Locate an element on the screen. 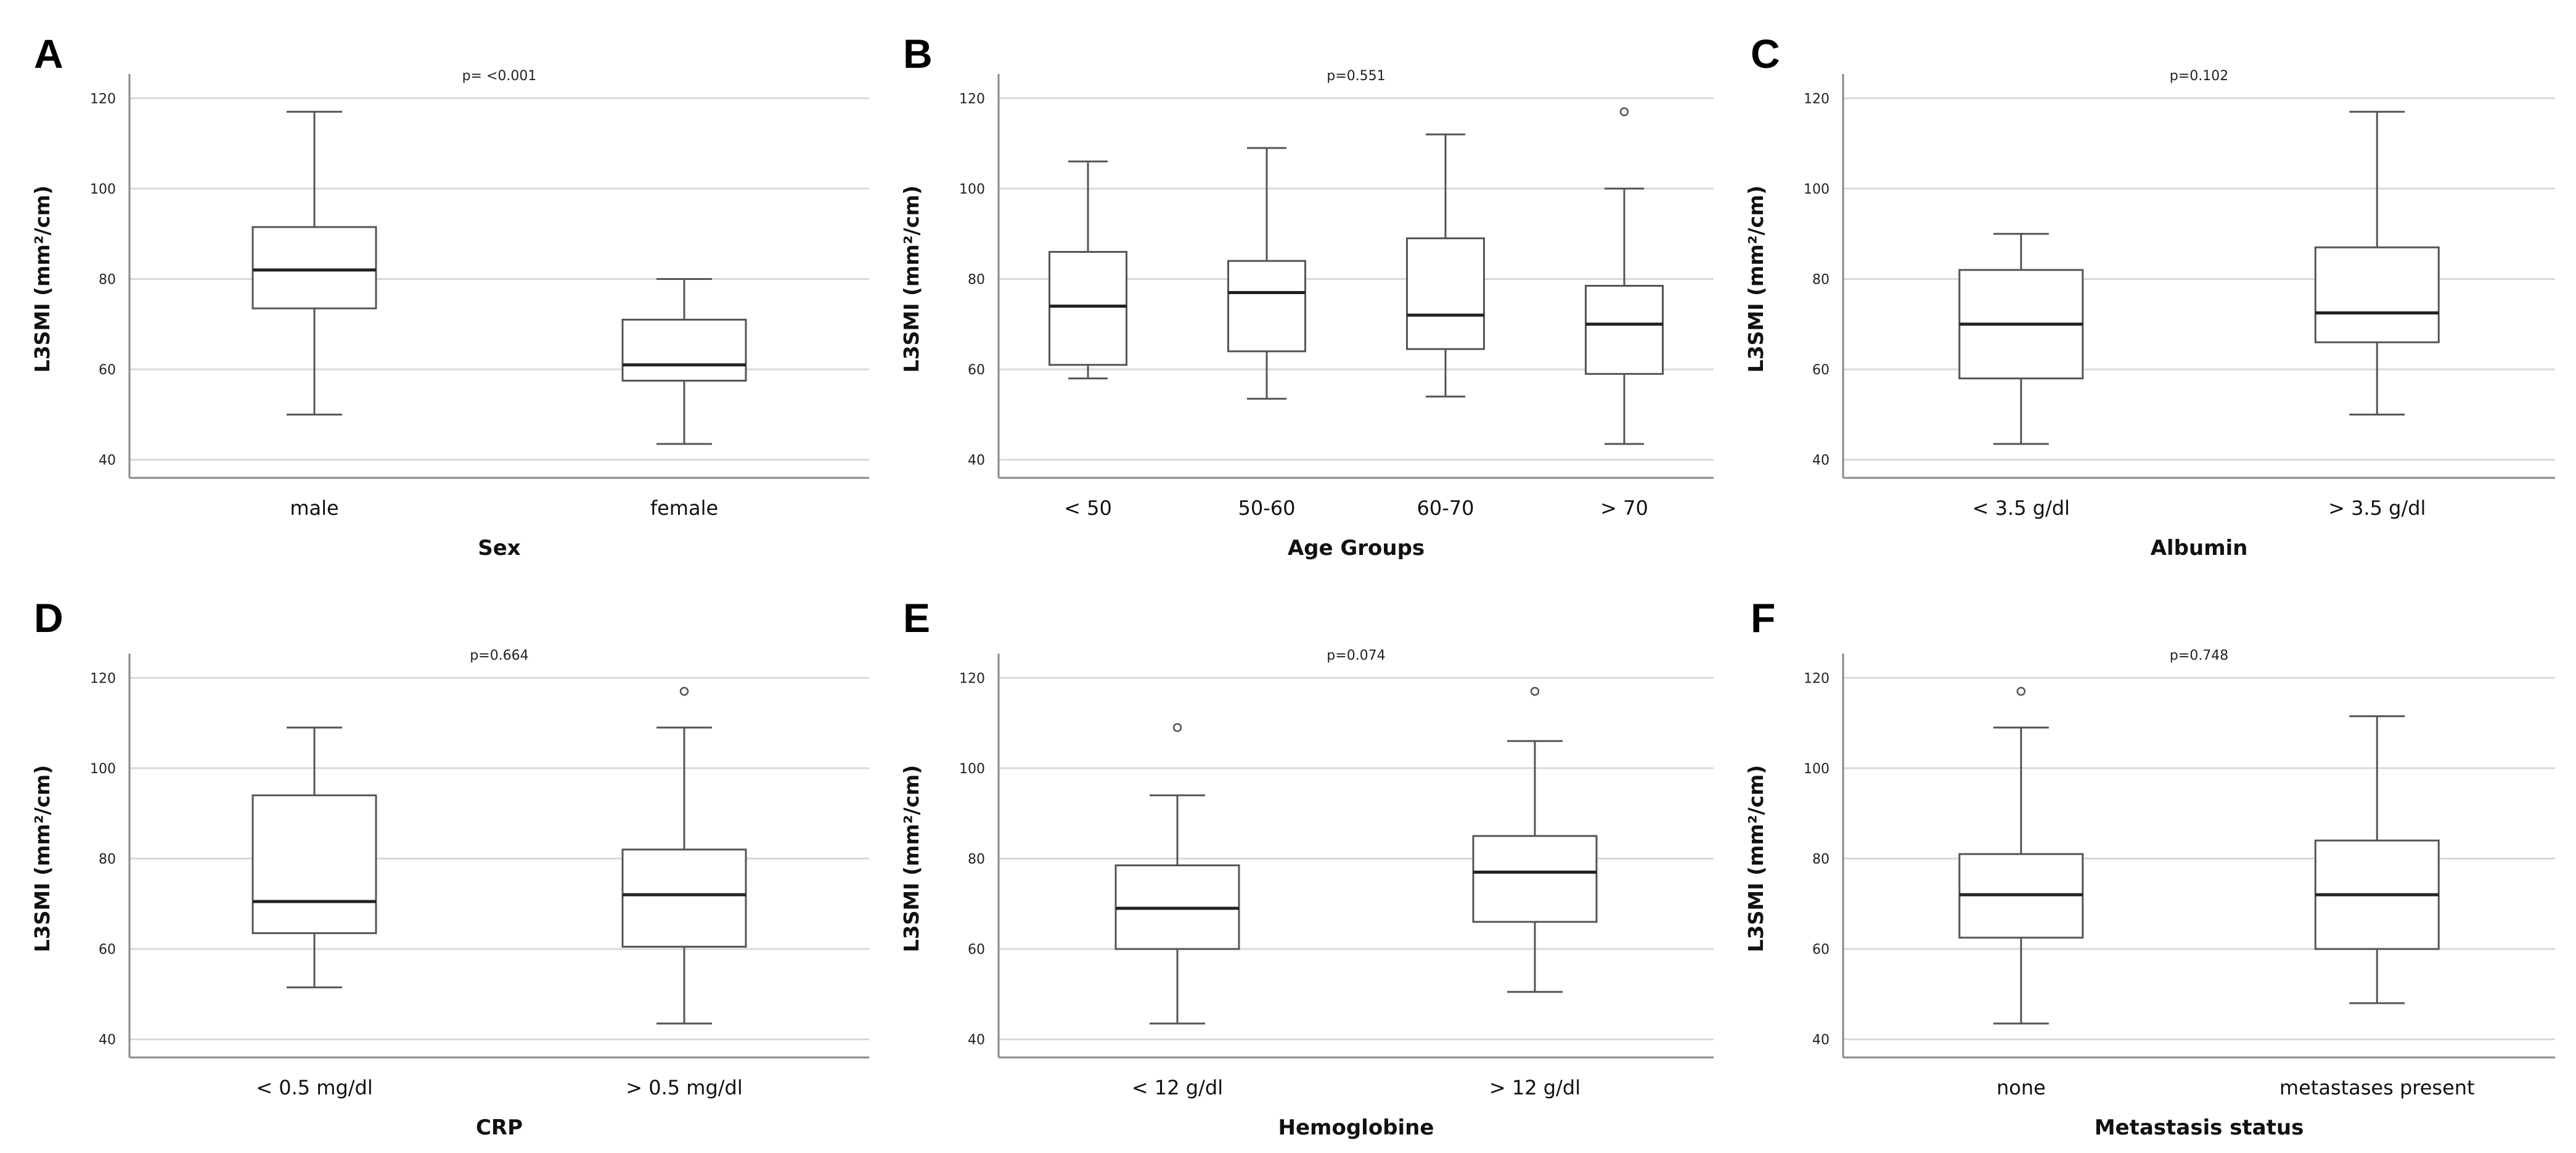  category-label: > 12 g/dl is located at coordinates (1534, 1087).